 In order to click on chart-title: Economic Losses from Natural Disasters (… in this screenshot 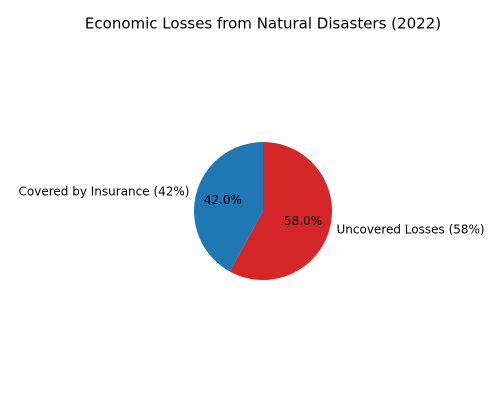, I will do `click(263, 24)`.